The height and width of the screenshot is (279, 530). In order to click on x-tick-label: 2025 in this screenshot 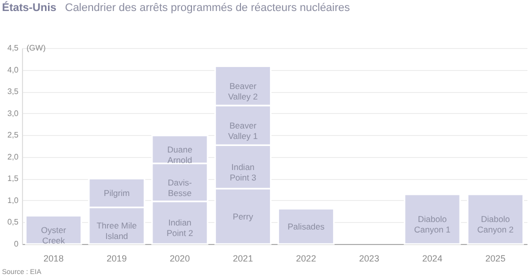, I will do `click(495, 259)`.